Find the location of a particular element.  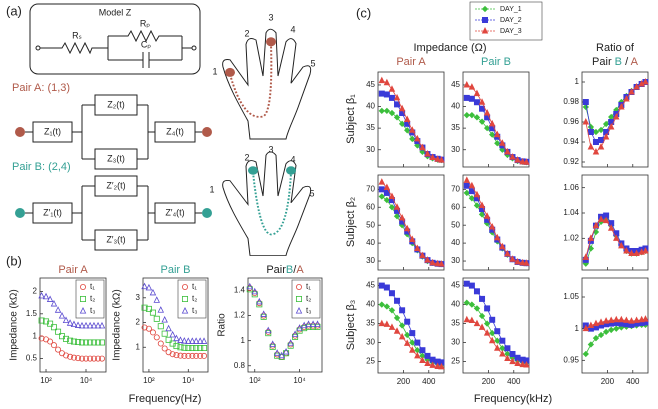

y-tick-label: 0.5 is located at coordinates (32, 358).